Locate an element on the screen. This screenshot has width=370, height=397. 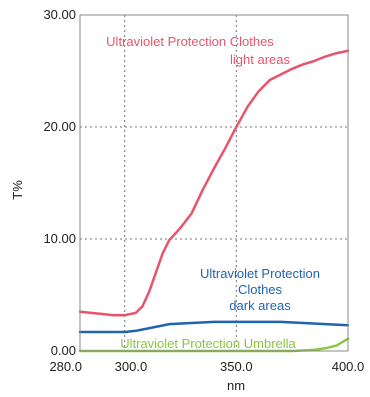
x-tick-label: 300.0 is located at coordinates (131, 366).